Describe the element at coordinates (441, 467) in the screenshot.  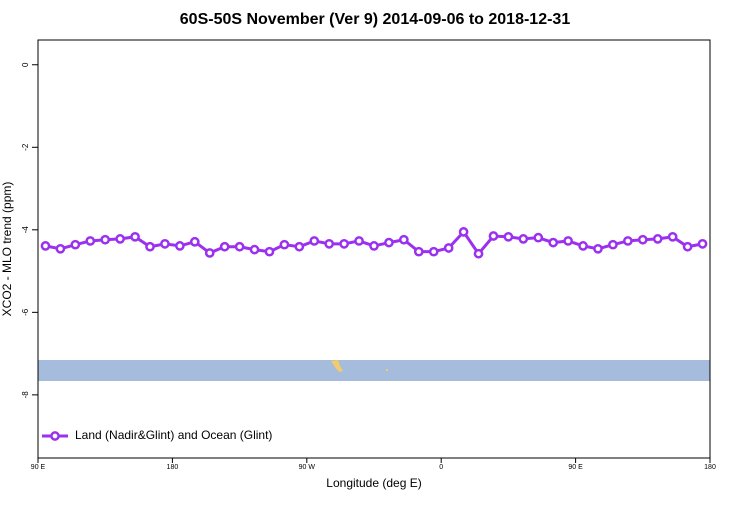
I see `x-tick-label: 0` at that location.